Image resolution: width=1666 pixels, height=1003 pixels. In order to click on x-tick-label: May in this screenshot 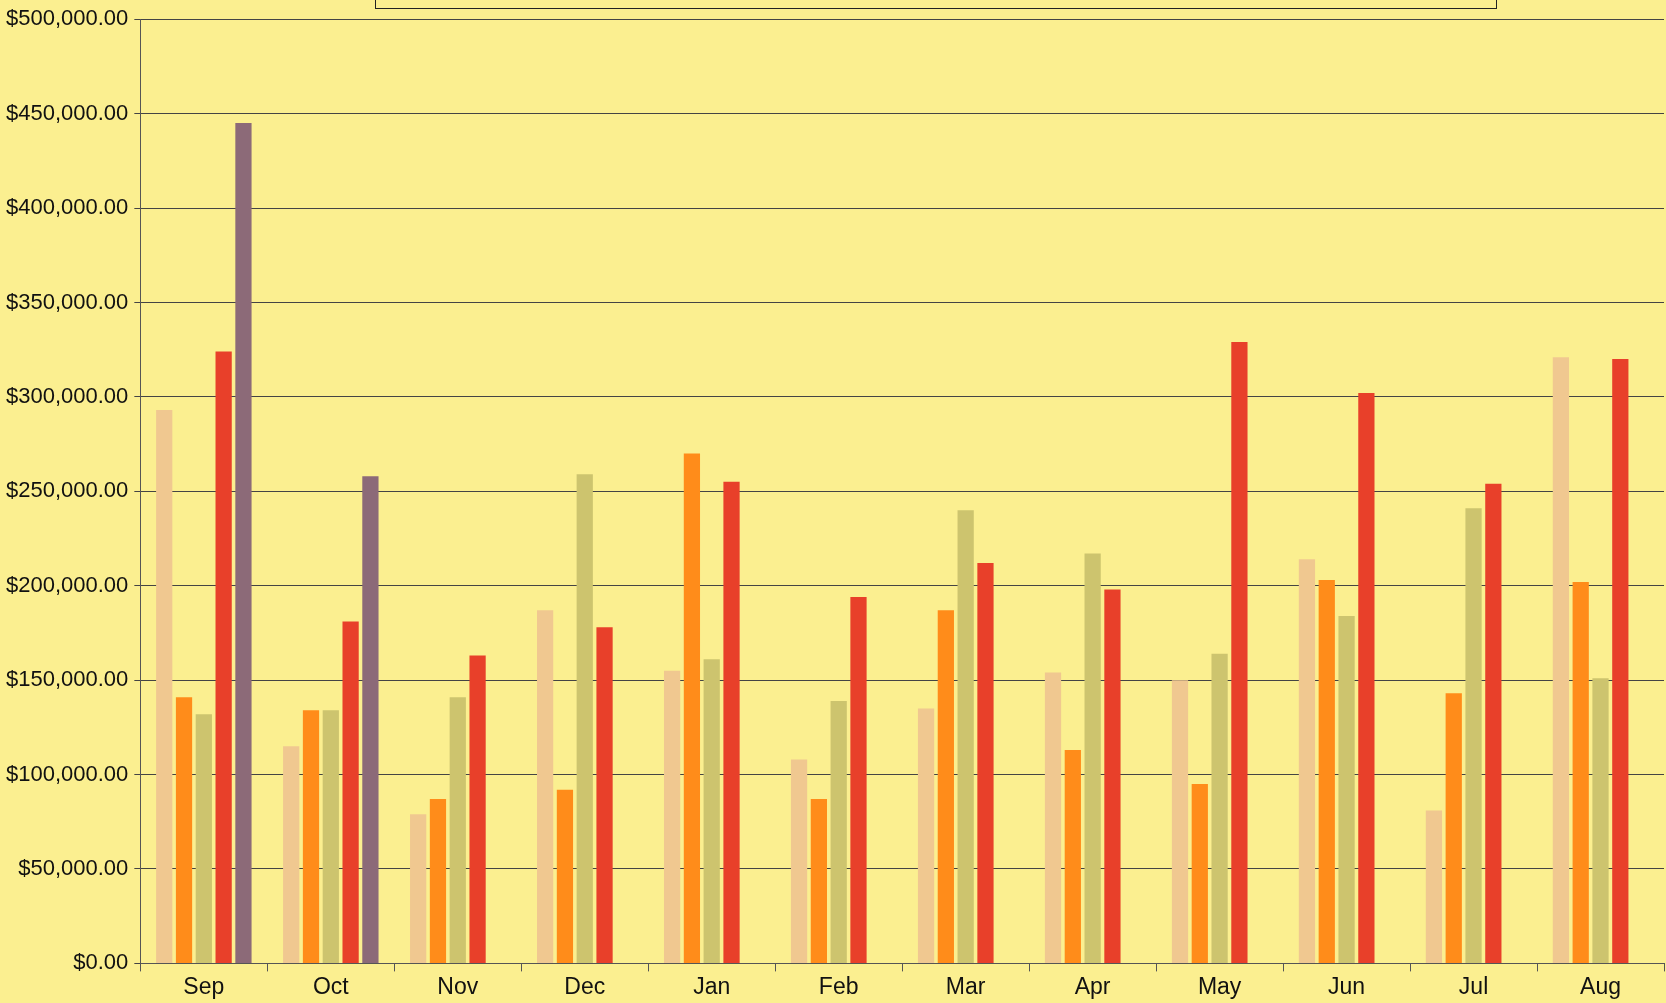, I will do `click(1219, 985)`.